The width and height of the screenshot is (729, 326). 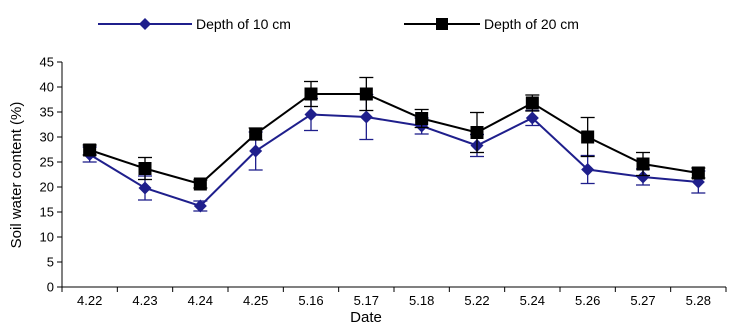 What do you see at coordinates (47, 237) in the screenshot?
I see `y-tick-label: 10` at bounding box center [47, 237].